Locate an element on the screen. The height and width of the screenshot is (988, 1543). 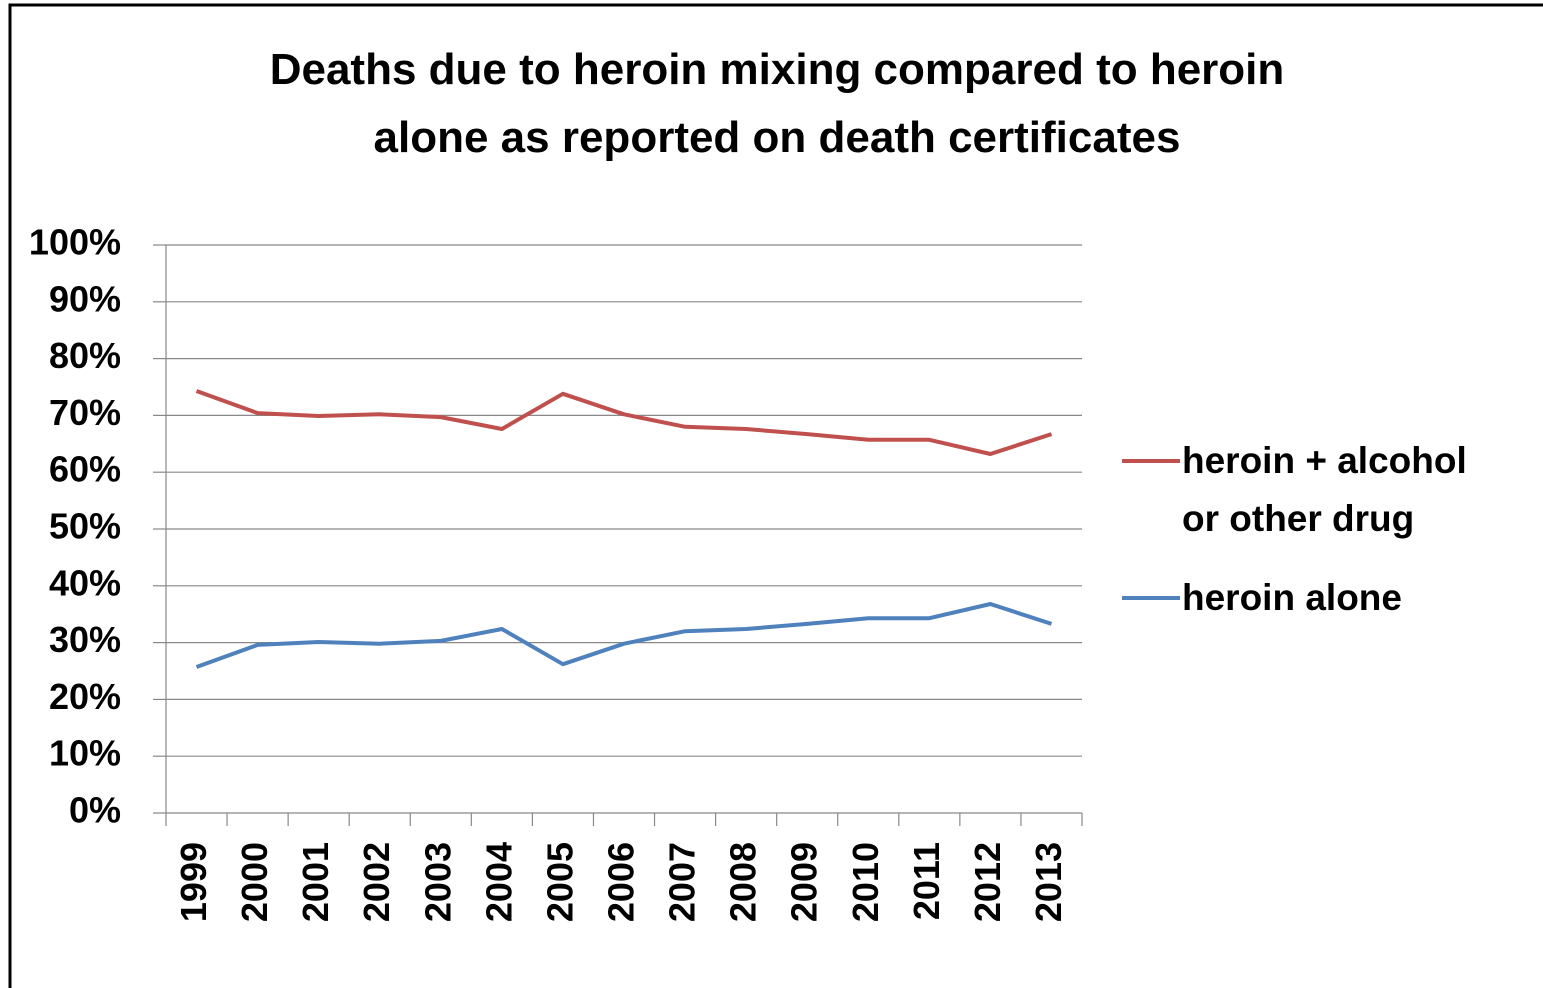
x-tick-label: 2006 is located at coordinates (621, 882).